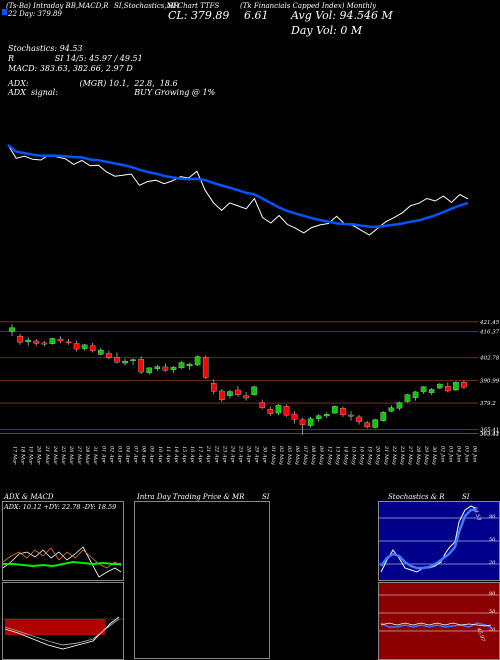 This screenshot has width=500, height=660. I want to click on date-label: 16 May, so click(362, 455).